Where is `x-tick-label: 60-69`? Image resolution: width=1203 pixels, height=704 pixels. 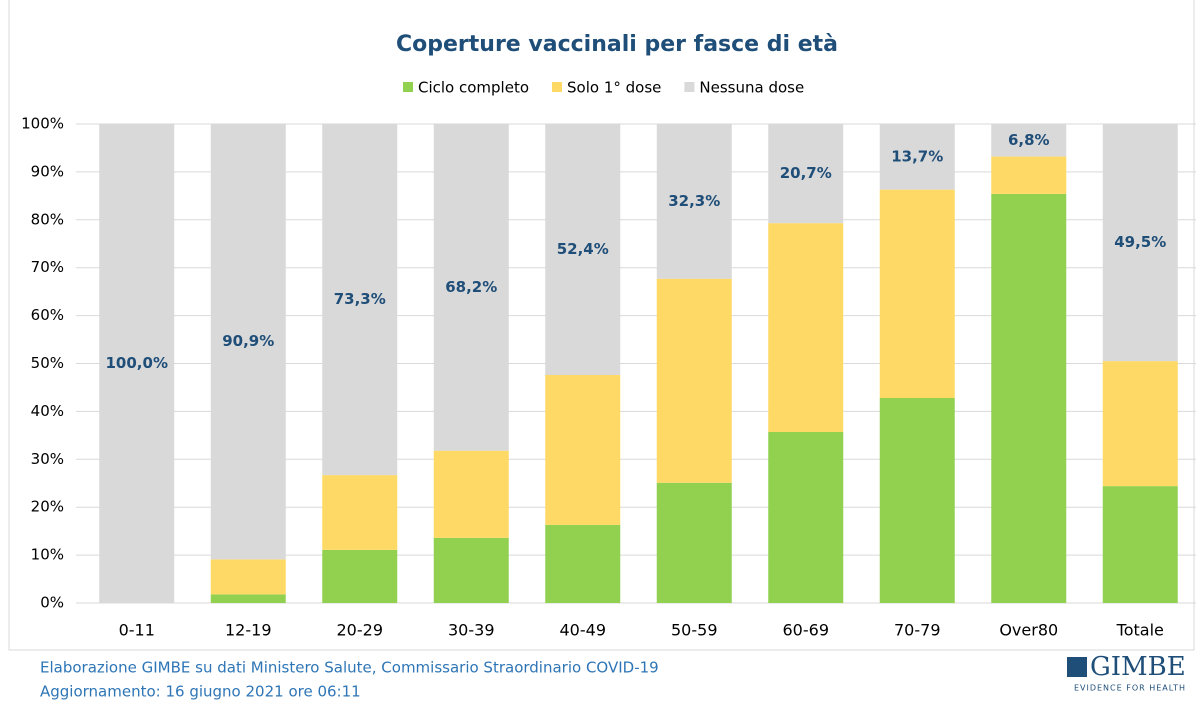
x-tick-label: 60-69 is located at coordinates (806, 630).